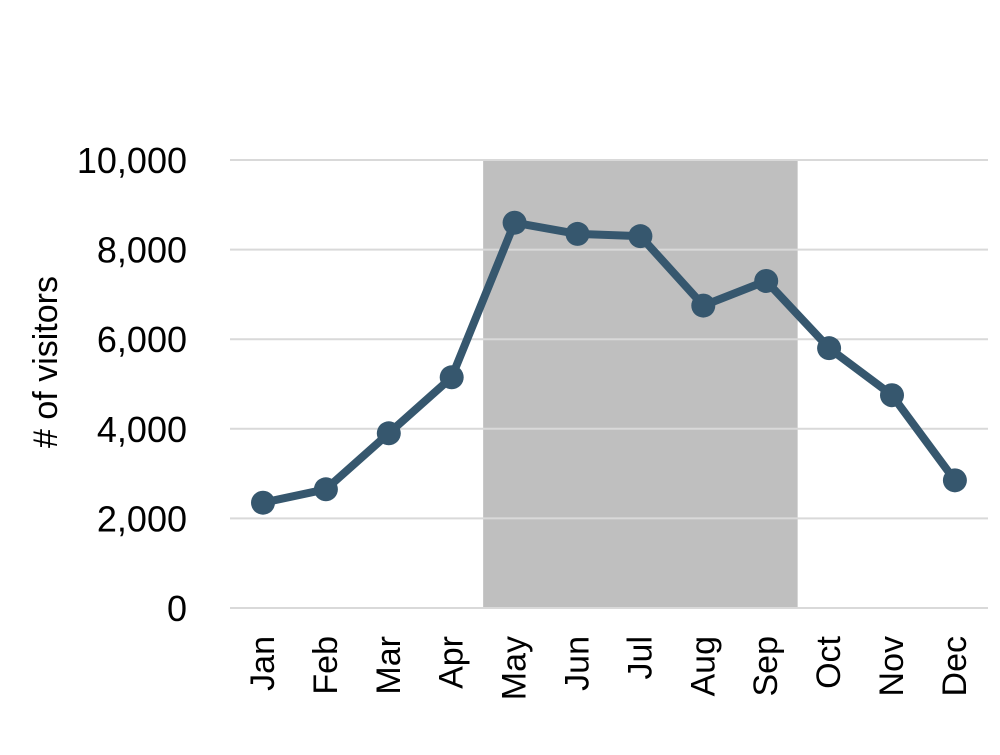 The image size is (1000, 755). What do you see at coordinates (142, 339) in the screenshot?
I see `y-tick-label: 6,000` at bounding box center [142, 339].